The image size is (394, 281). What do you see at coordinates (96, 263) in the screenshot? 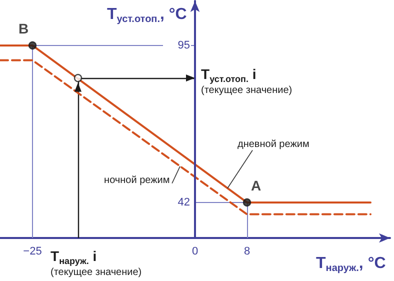
I see `ref-line-label: T$_{наруж.}$ i (текущее значение)` at bounding box center [96, 263].